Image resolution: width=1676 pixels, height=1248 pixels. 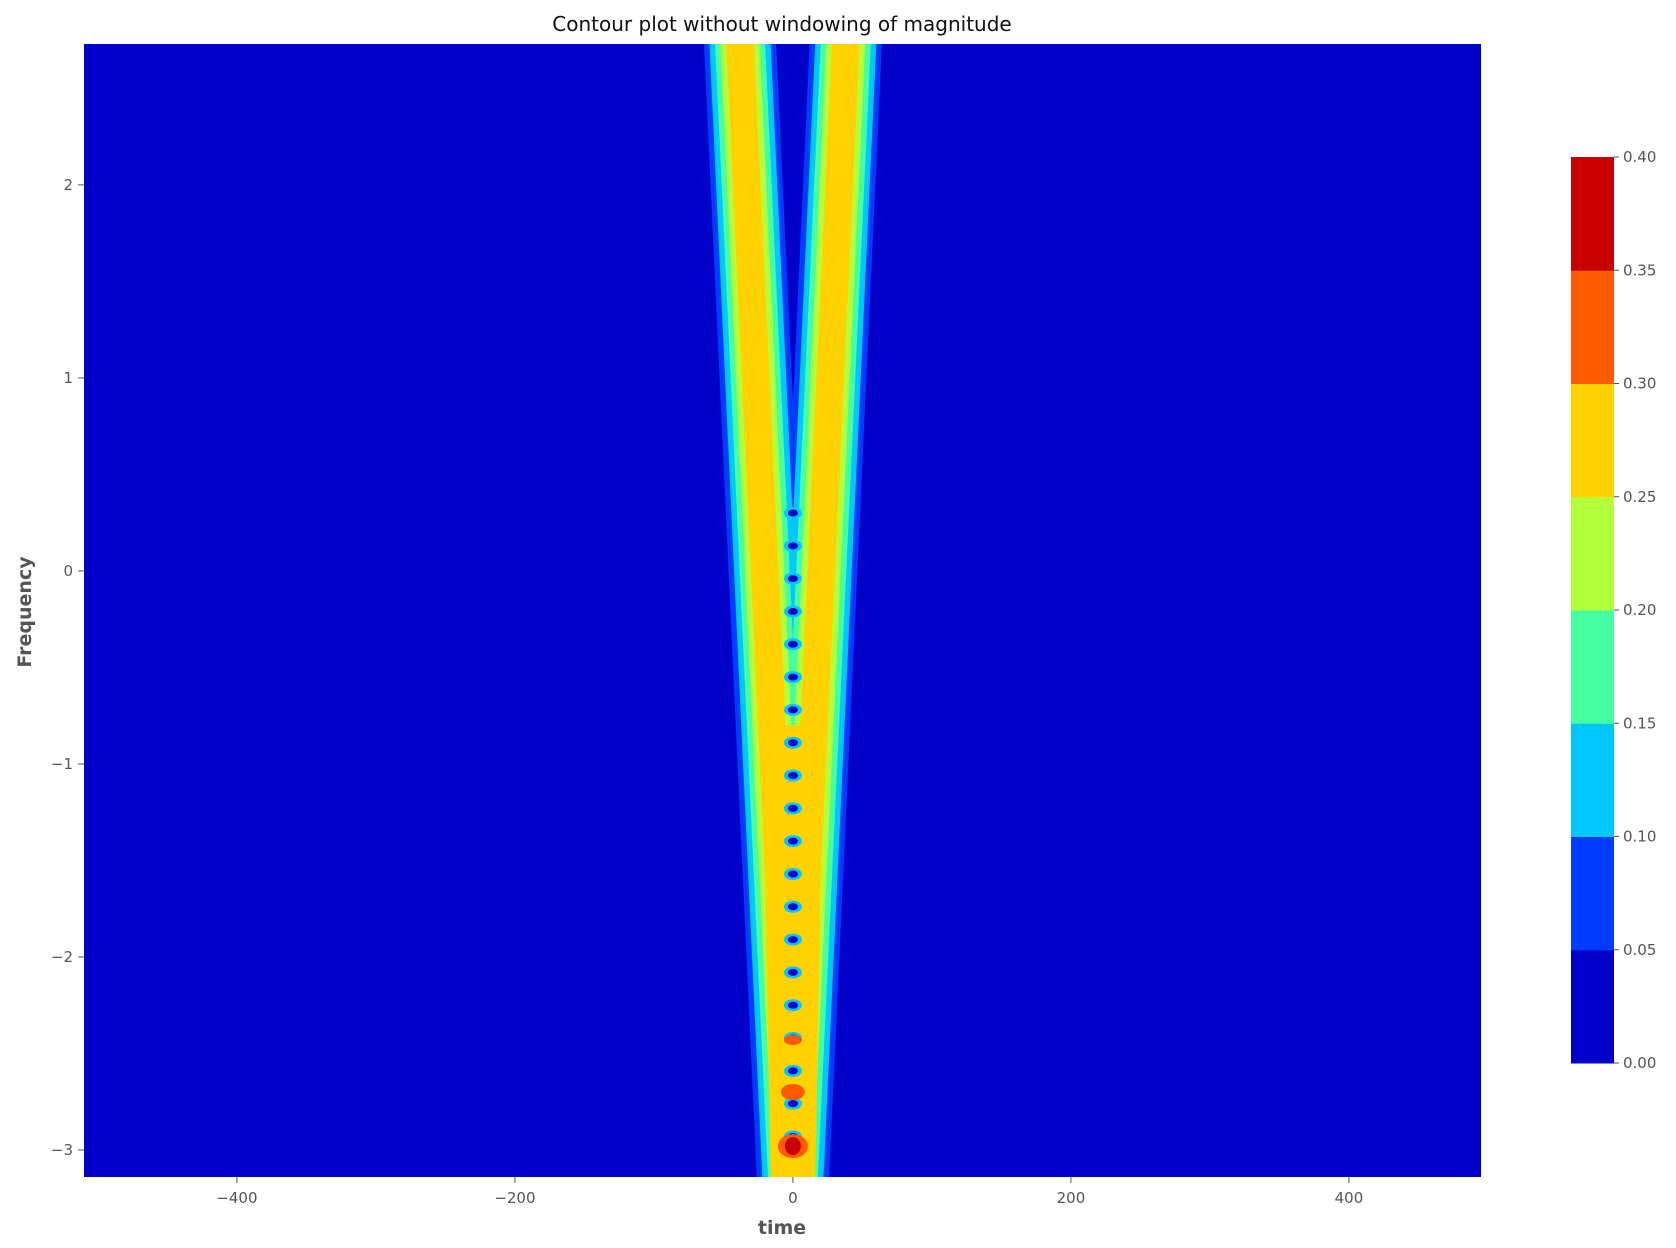 What do you see at coordinates (1639, 497) in the screenshot?
I see `colorbar-tick-label: 0.25` at bounding box center [1639, 497].